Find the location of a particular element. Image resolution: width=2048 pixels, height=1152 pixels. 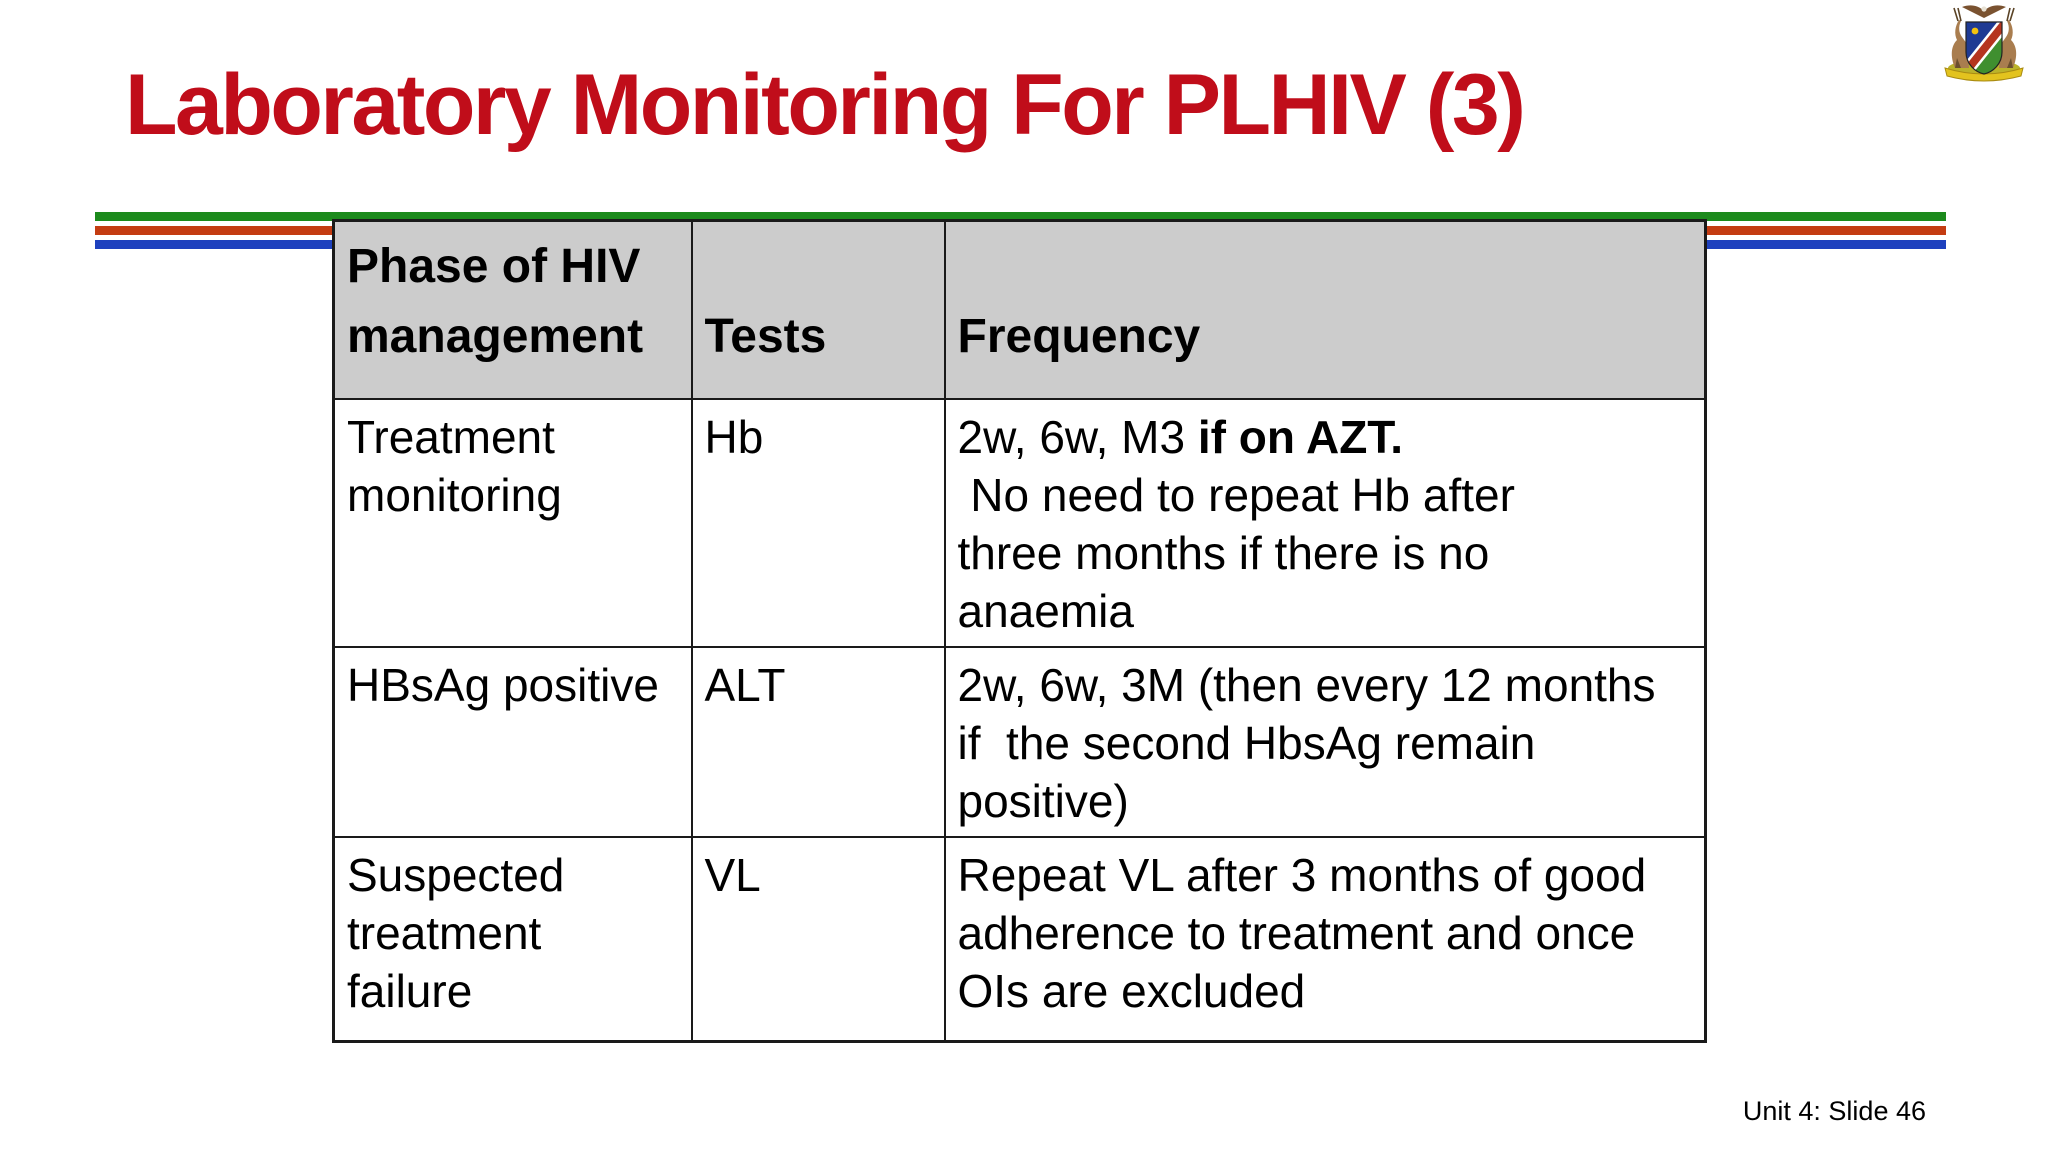

green-divider-stripe is located at coordinates (1020, 216).